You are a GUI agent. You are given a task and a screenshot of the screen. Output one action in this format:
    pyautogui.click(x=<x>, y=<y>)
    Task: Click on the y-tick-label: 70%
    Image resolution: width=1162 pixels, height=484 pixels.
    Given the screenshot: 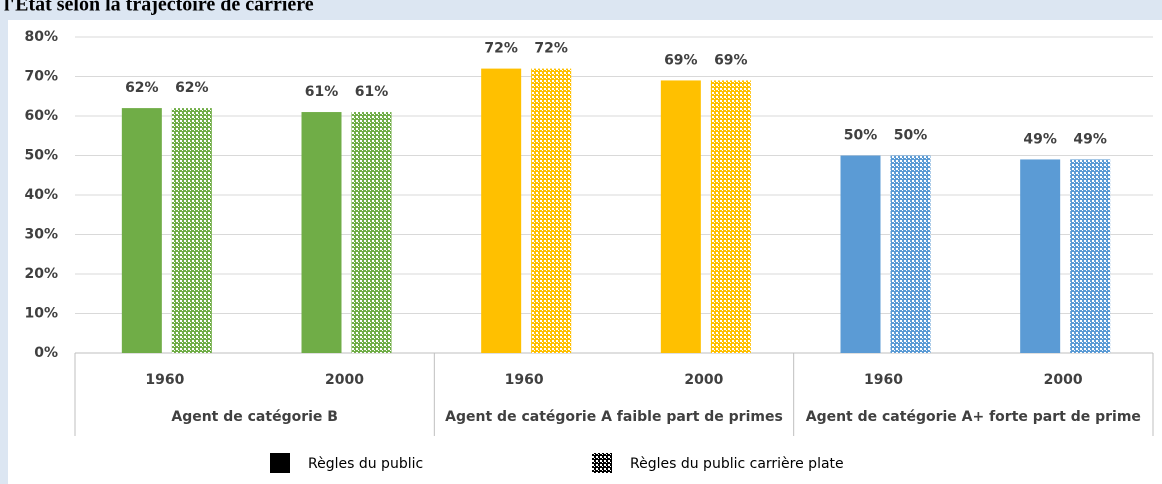 What is the action you would take?
    pyautogui.click(x=41, y=77)
    